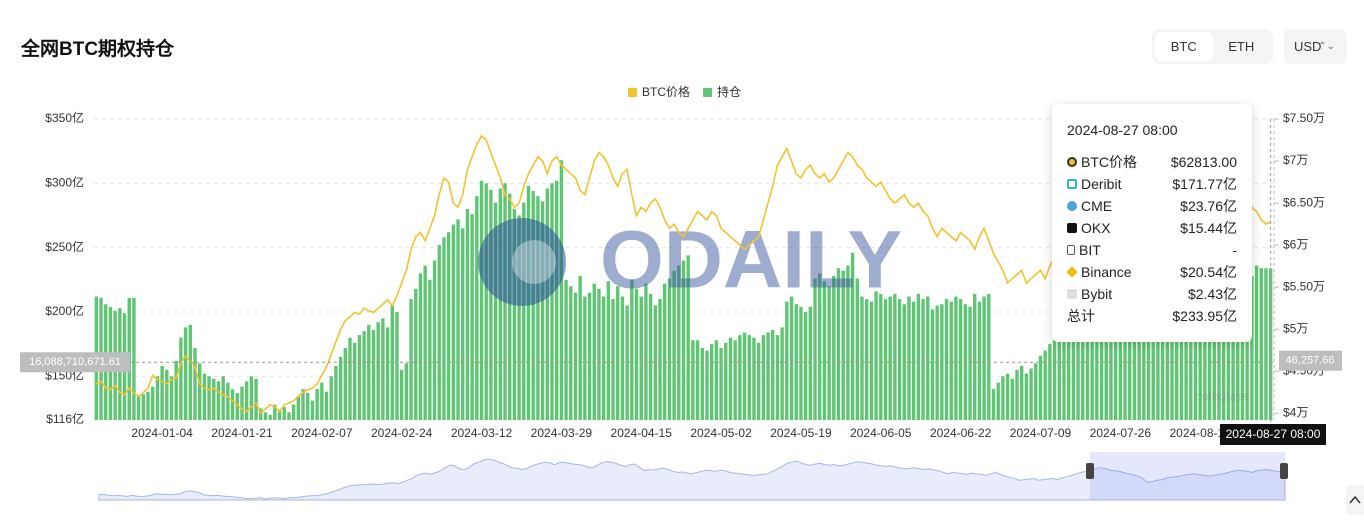 Image resolution: width=1364 pixels, height=528 pixels. I want to click on row-label: Binance, so click(1106, 272).